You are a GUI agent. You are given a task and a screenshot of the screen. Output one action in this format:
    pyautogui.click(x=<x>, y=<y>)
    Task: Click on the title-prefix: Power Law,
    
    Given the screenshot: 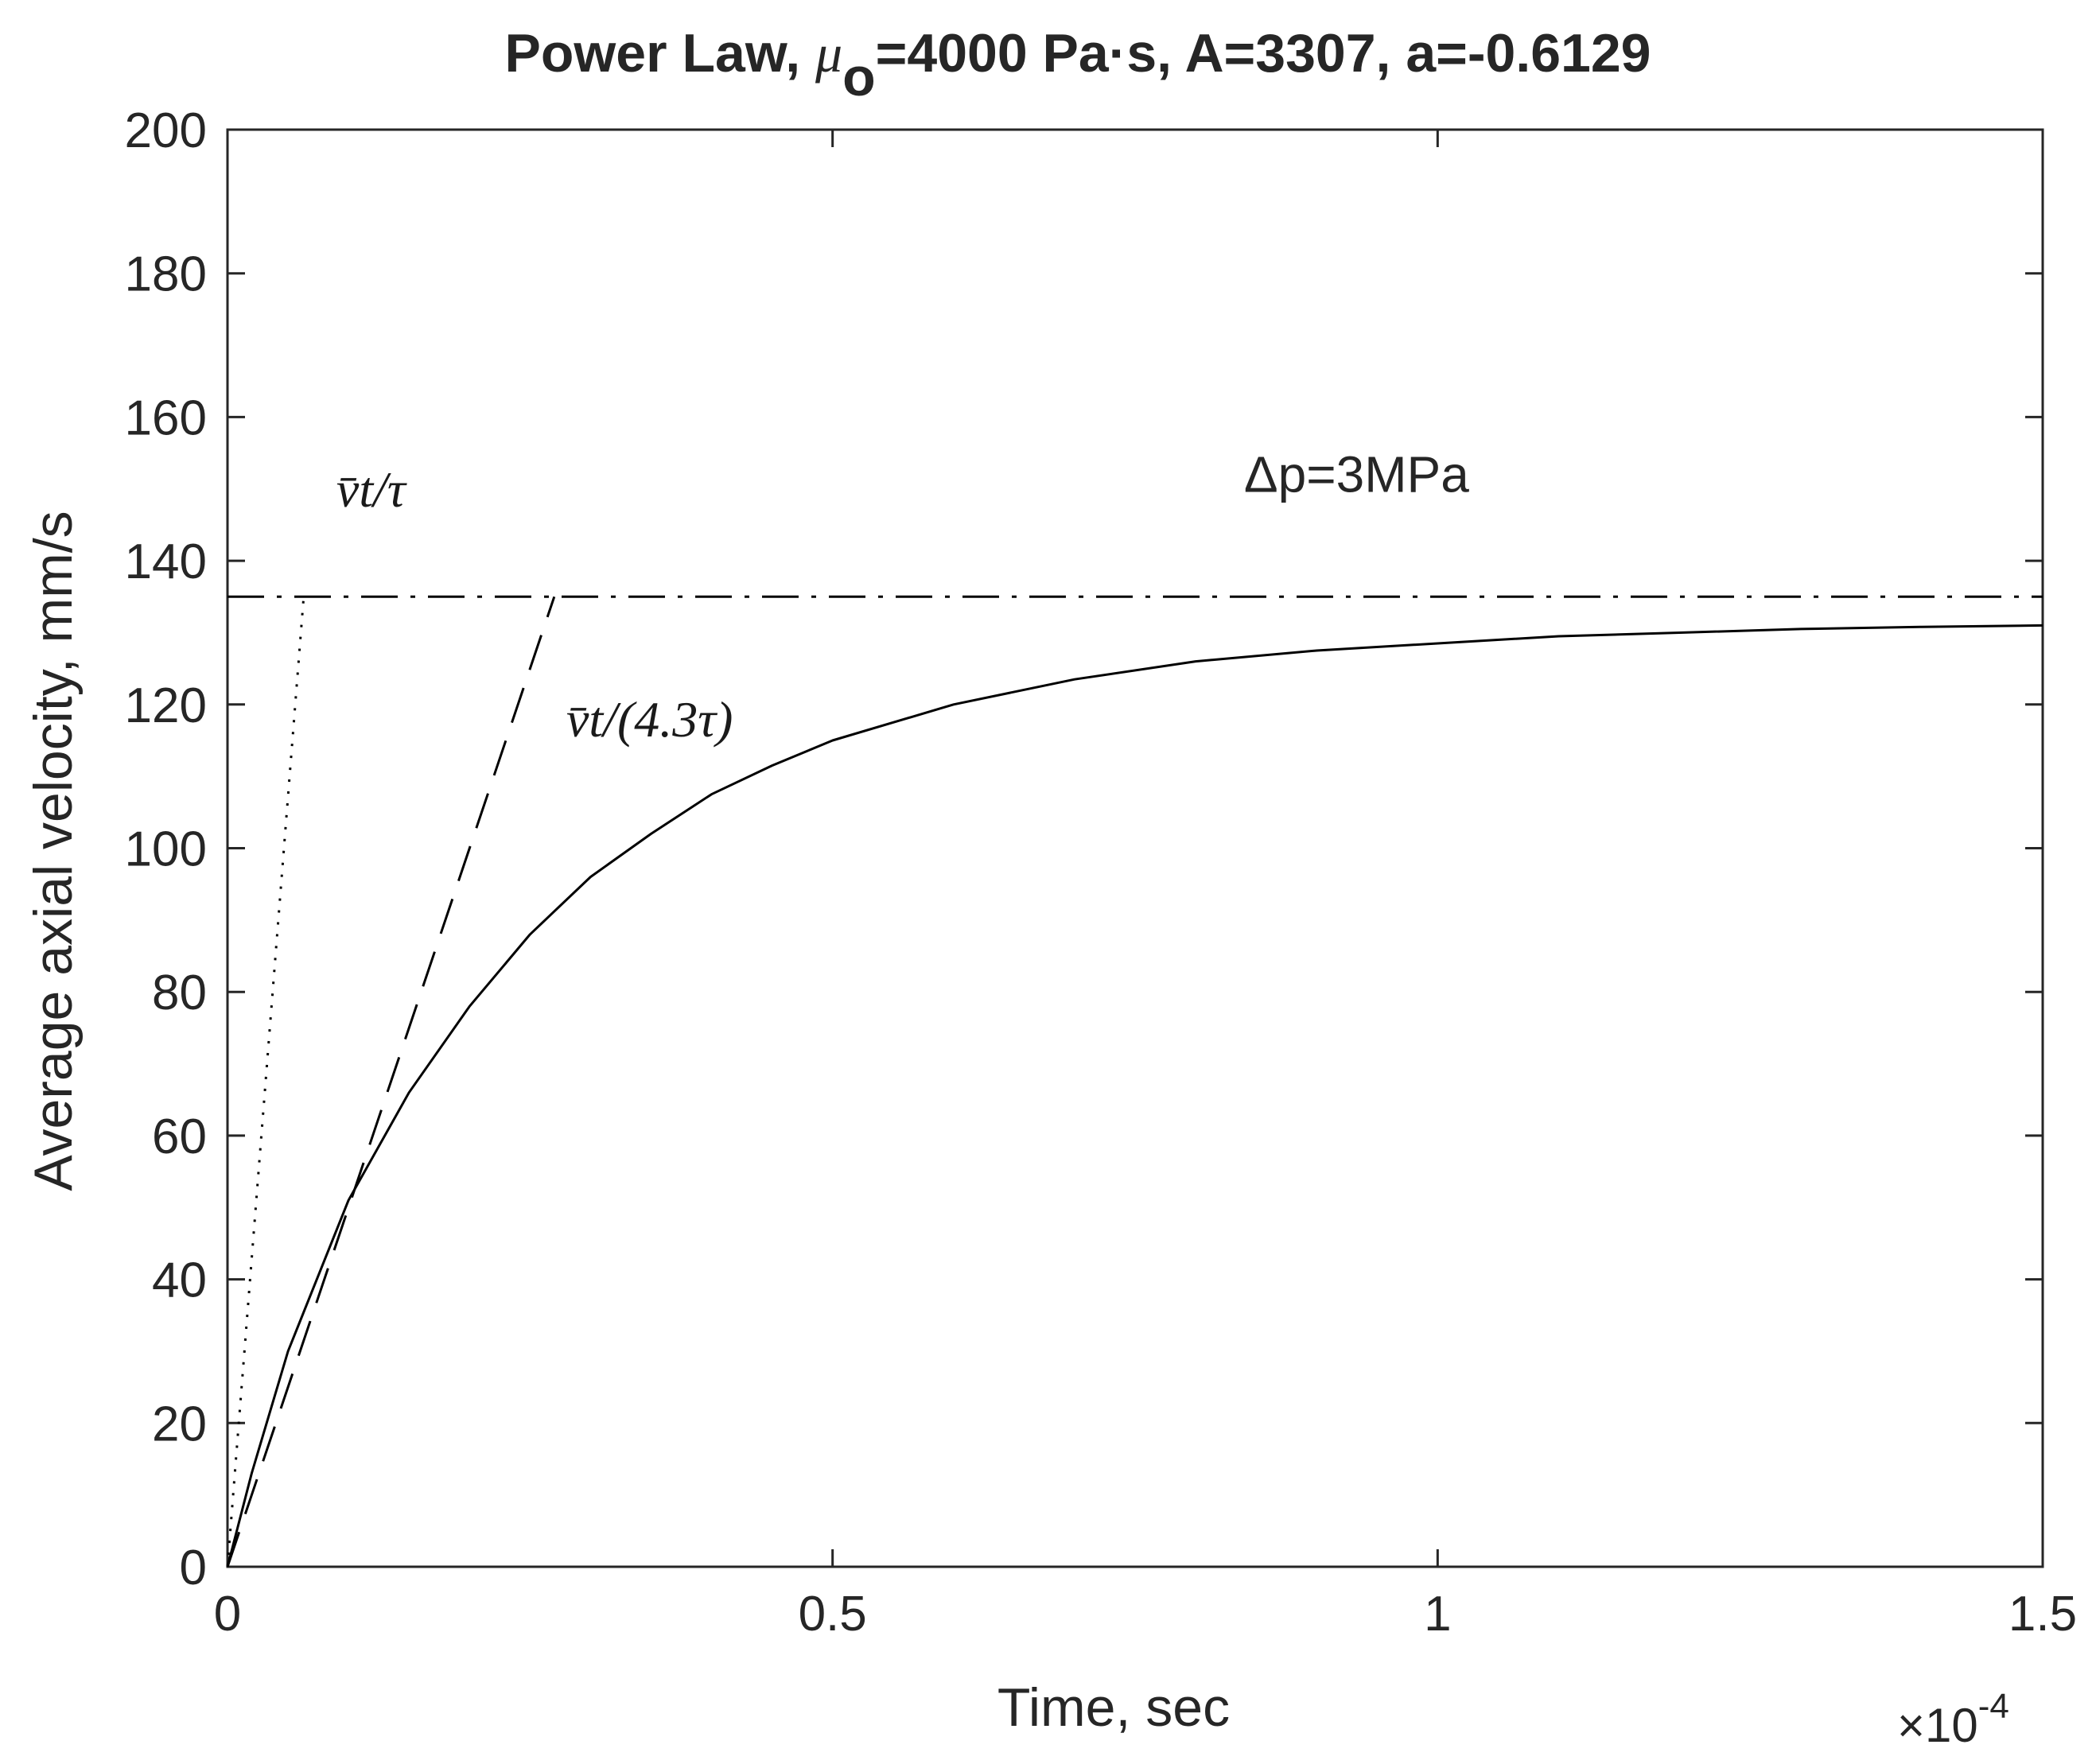 What is the action you would take?
    pyautogui.click(x=660, y=54)
    